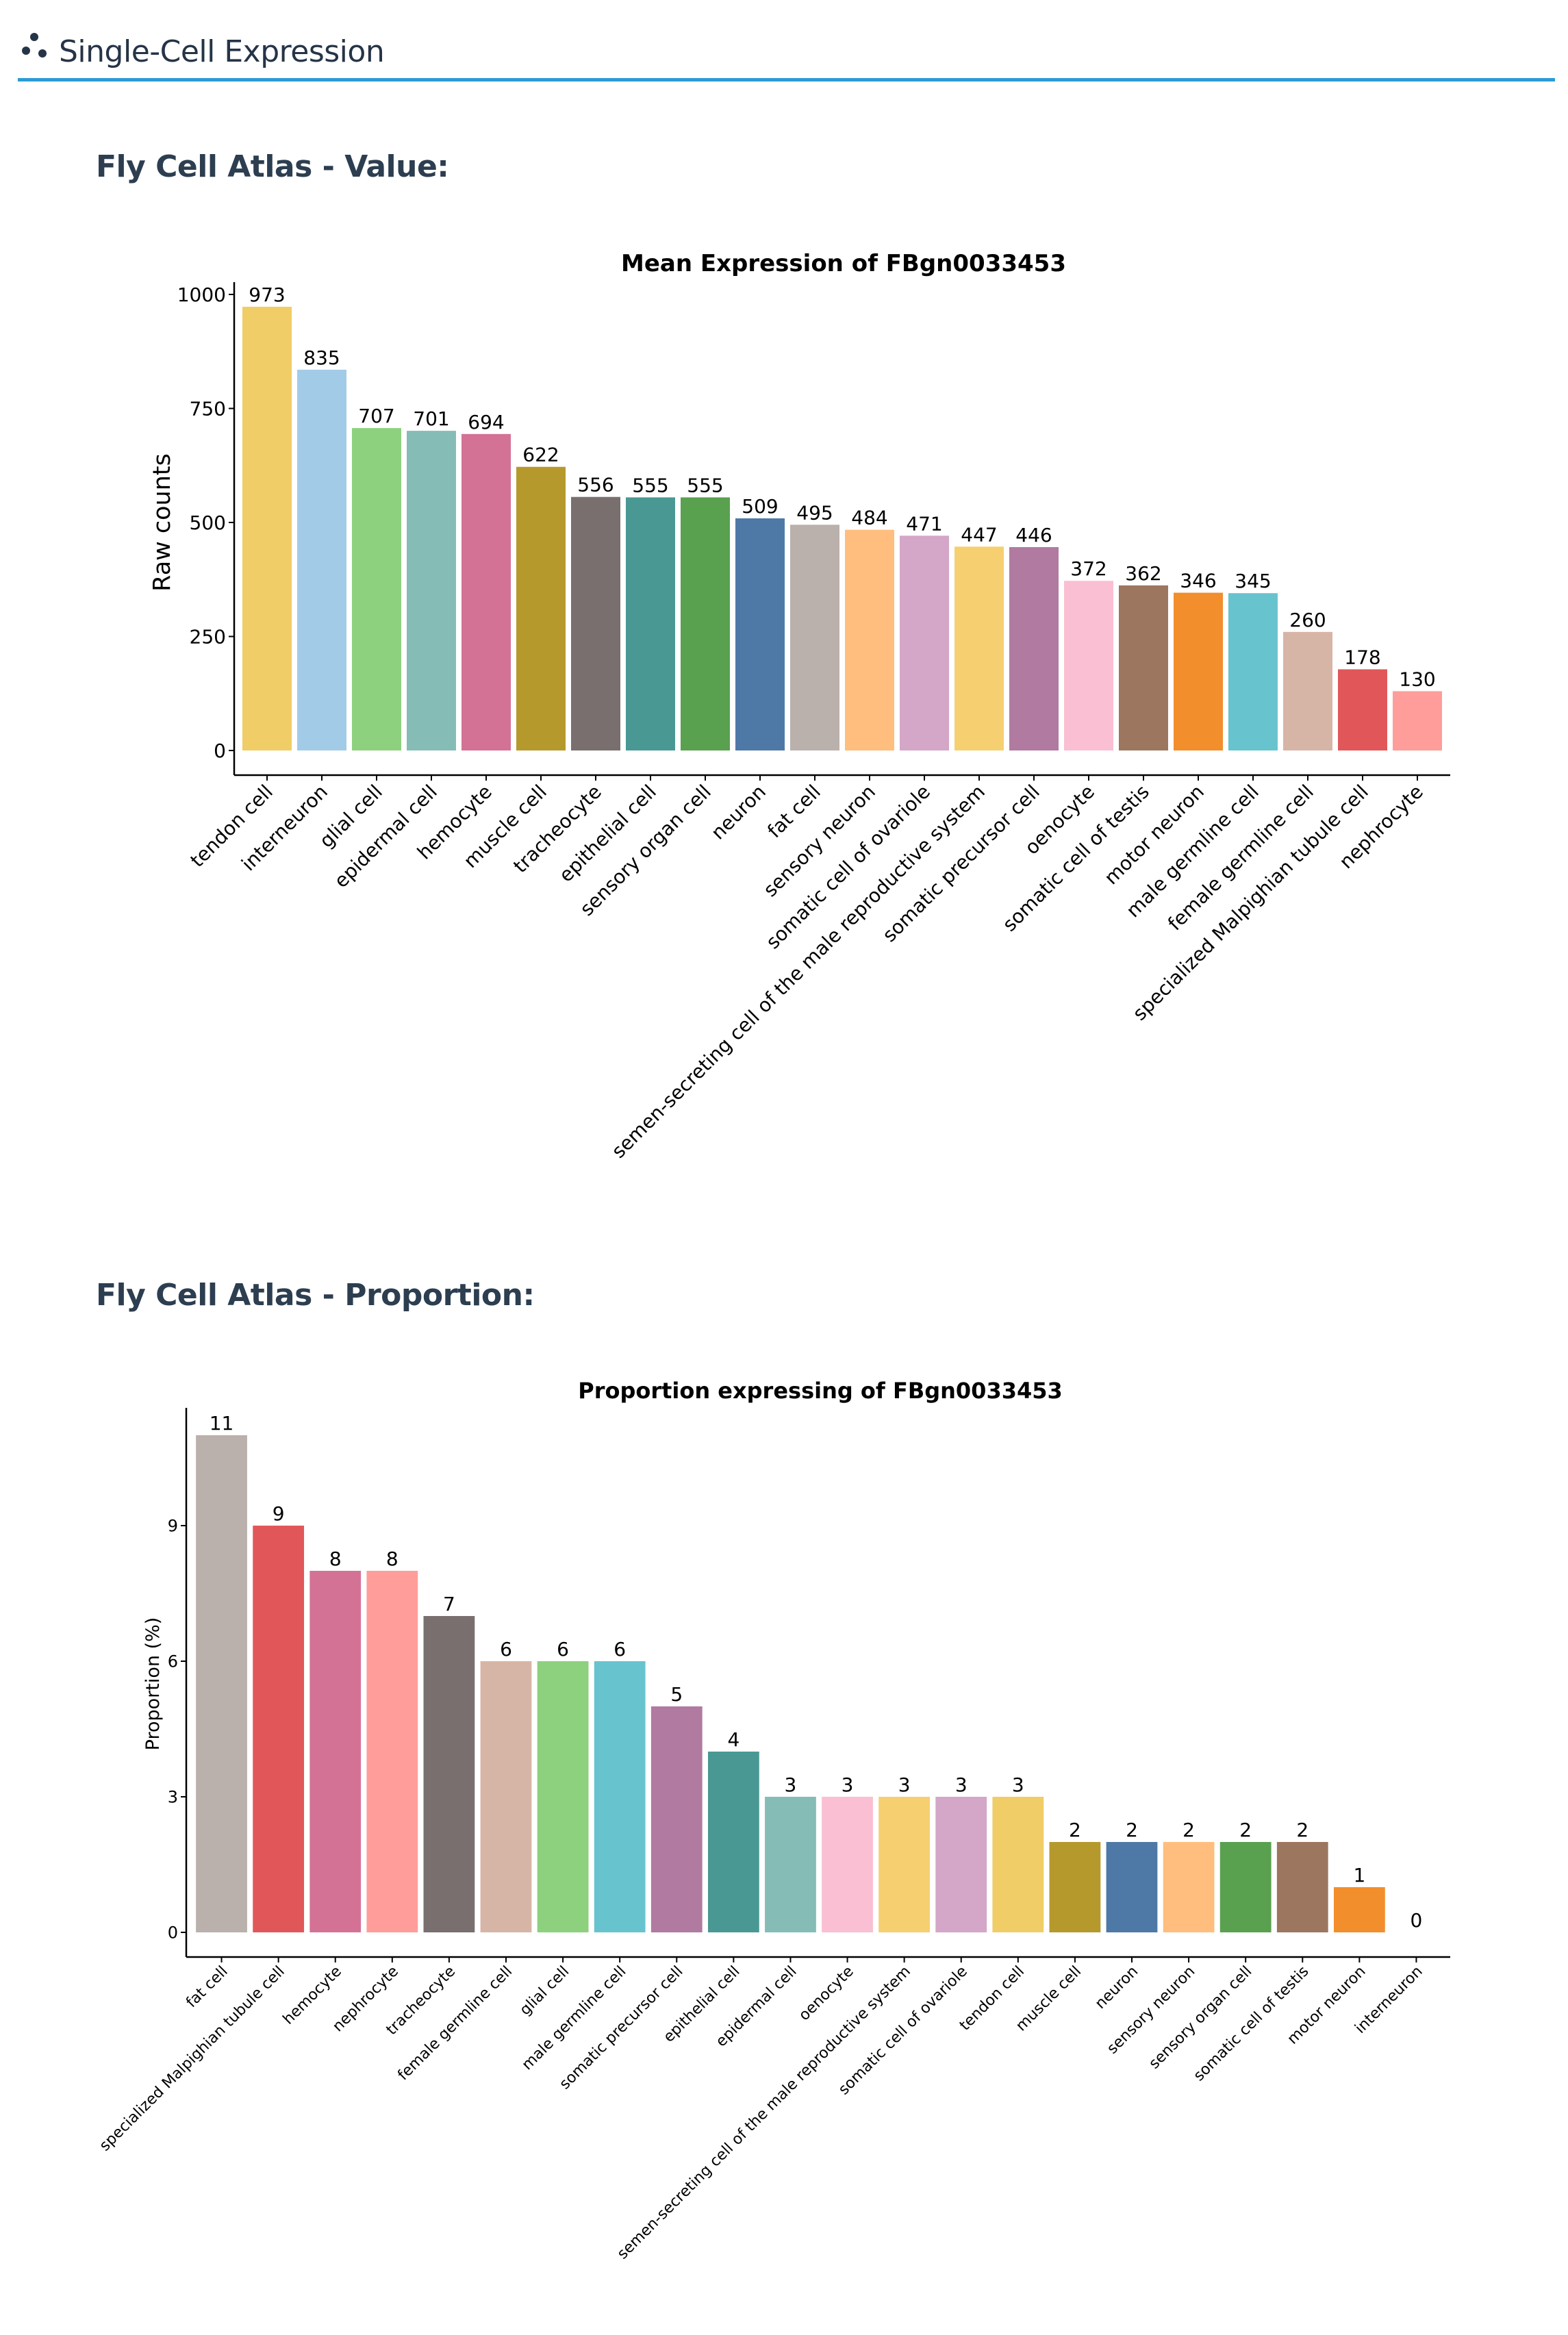 This screenshot has height=2335, width=1568. I want to click on category-label: somatic cell of testis, so click(1252, 2024).